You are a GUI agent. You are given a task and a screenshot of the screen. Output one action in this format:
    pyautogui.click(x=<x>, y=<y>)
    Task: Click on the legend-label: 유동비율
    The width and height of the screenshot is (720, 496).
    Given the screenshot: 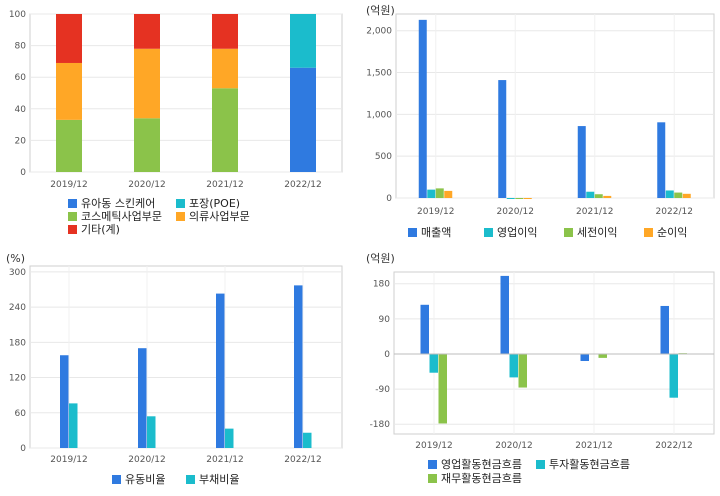 What is the action you would take?
    pyautogui.click(x=145, y=479)
    